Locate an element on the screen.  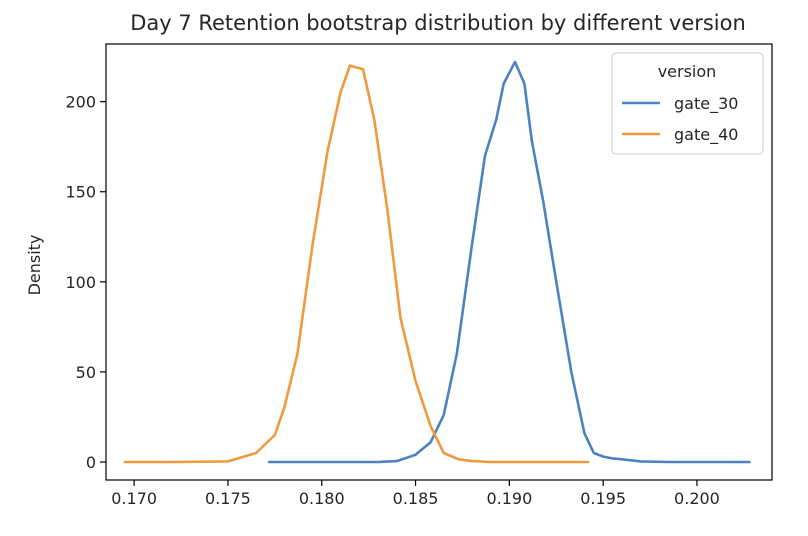
legend-box is located at coordinates (687, 103).